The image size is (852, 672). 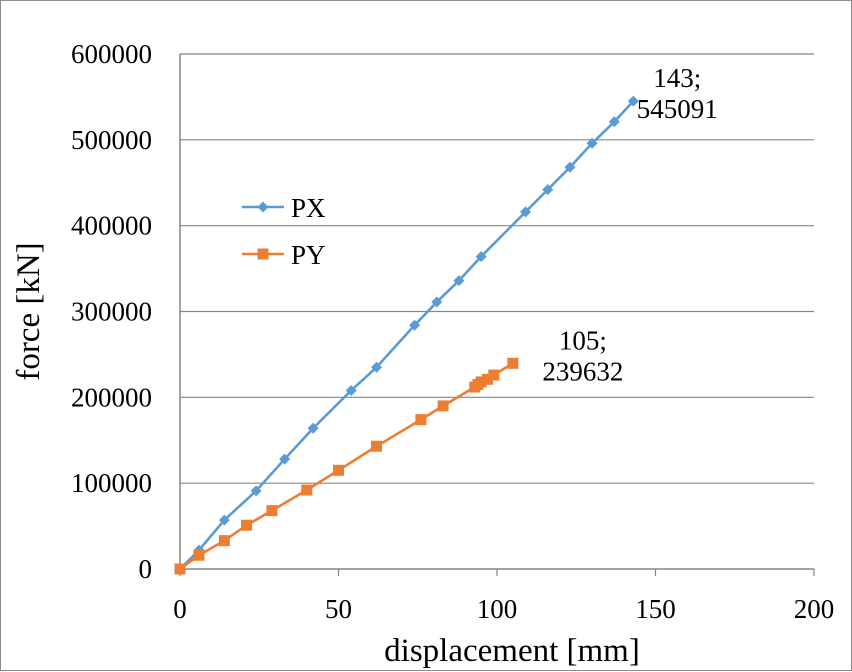 I want to click on y-tick-label: 400000, so click(x=111, y=226).